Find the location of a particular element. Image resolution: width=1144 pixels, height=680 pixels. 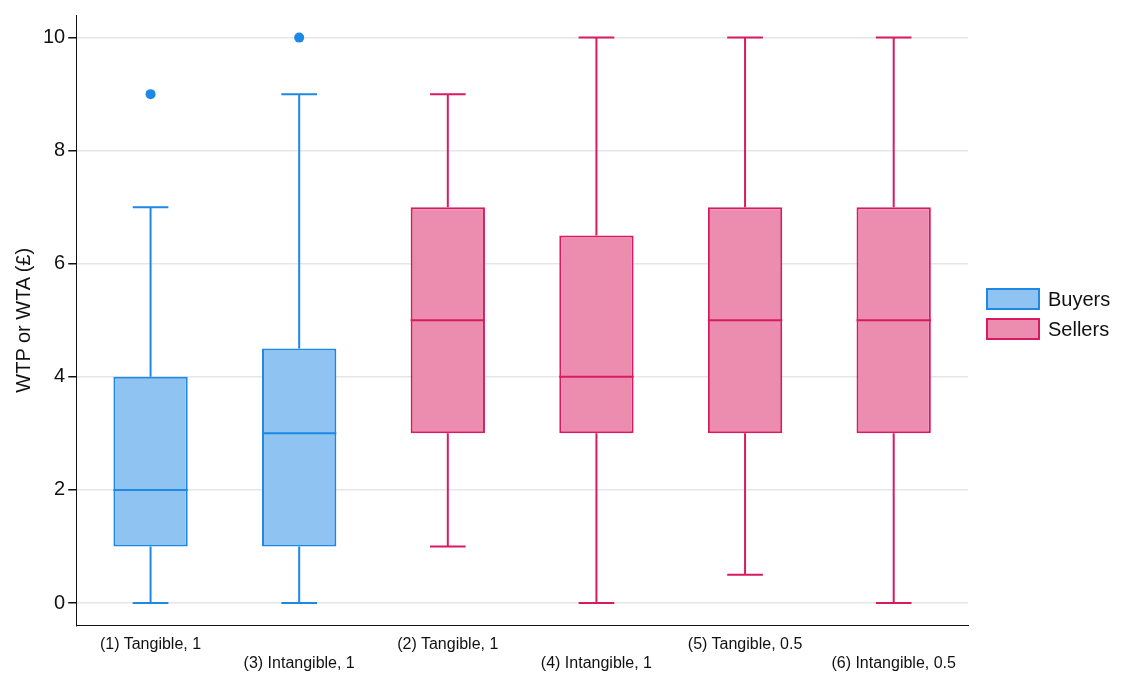

legend-label: Buyers is located at coordinates (1079, 299).